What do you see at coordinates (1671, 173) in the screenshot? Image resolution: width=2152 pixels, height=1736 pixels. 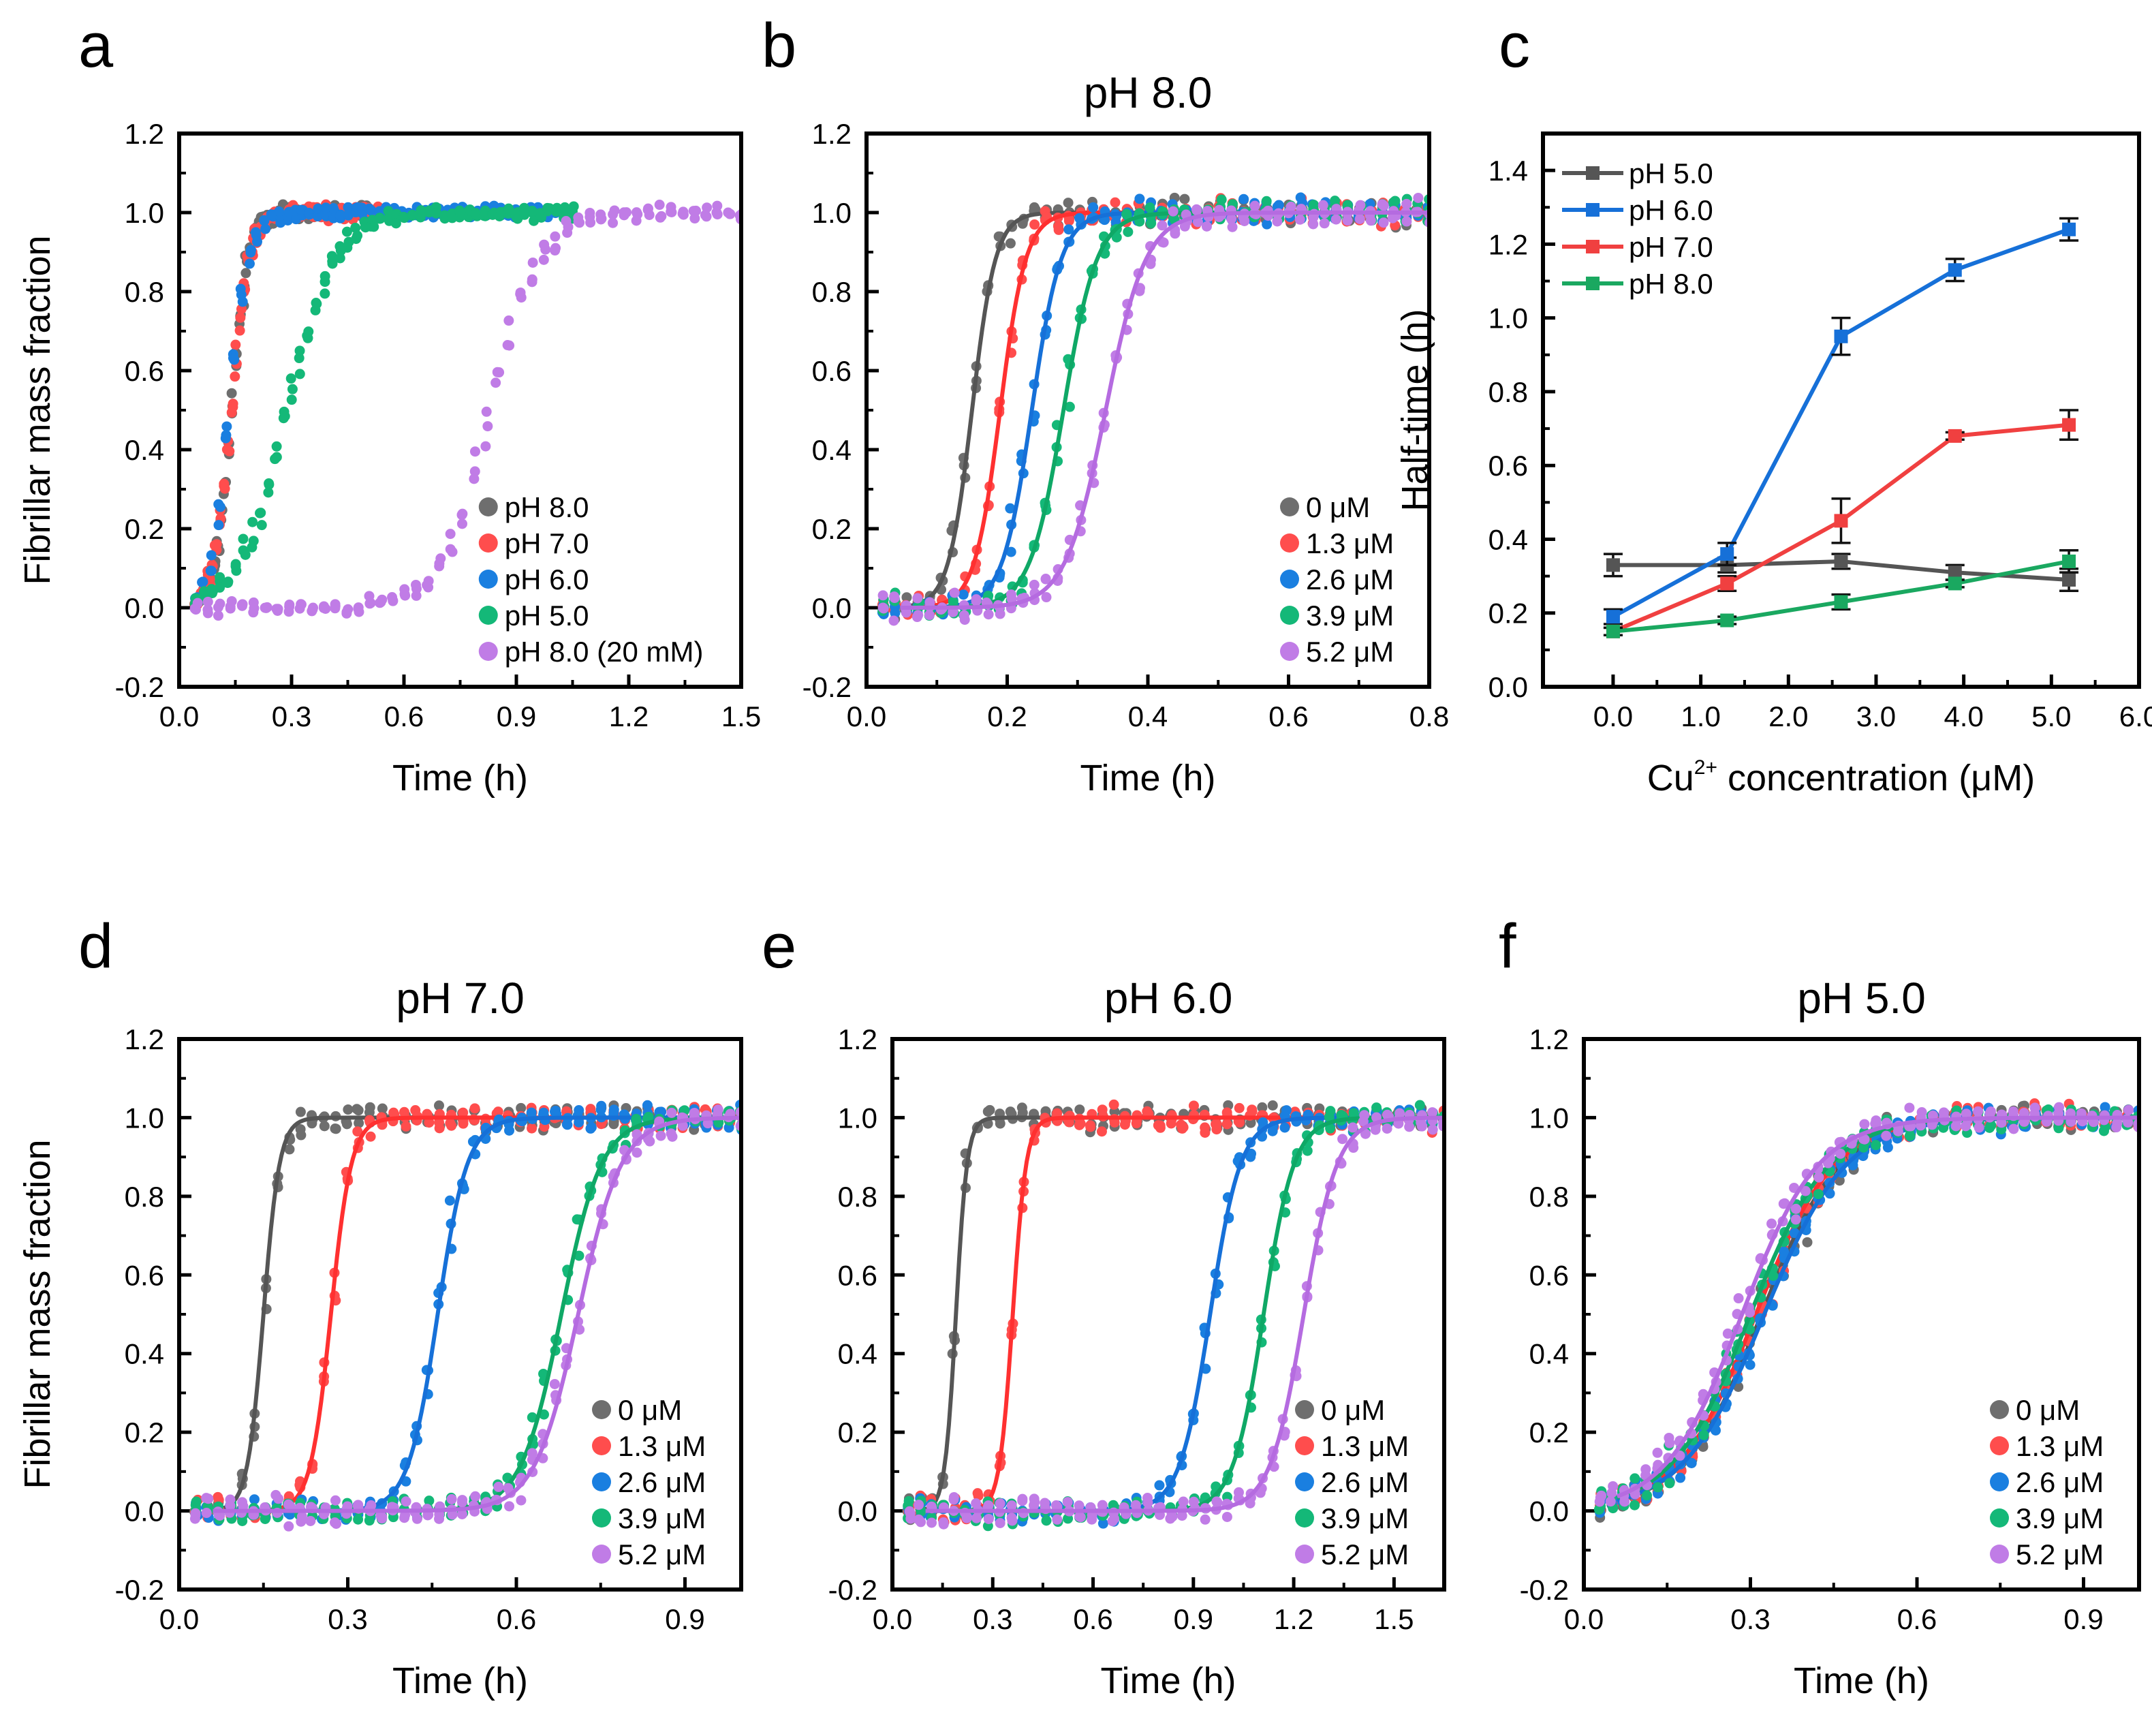 I see `legend-label: pH 5.0` at bounding box center [1671, 173].